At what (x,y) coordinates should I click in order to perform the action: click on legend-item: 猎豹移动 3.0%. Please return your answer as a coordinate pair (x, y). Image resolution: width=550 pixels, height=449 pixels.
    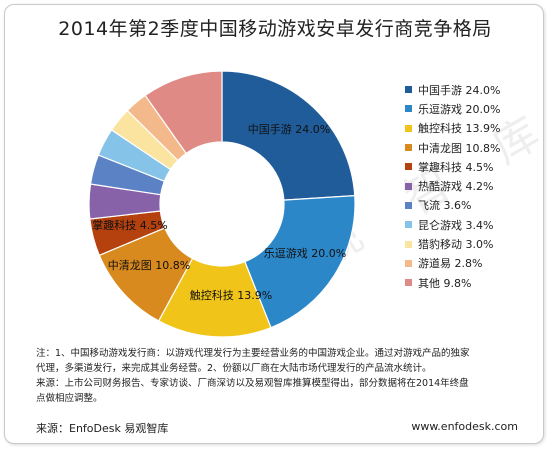
    Looking at the image, I should click on (475, 243).